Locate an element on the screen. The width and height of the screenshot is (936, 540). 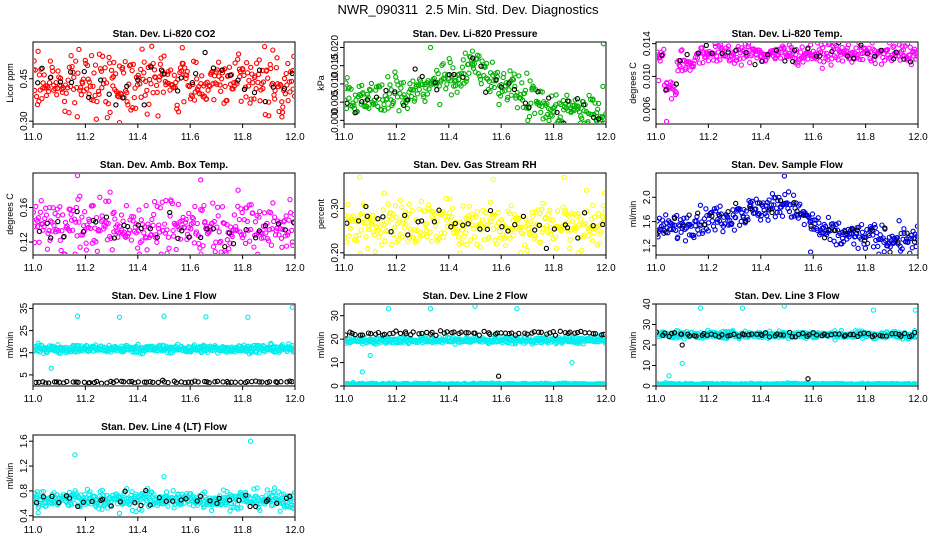
panel-title: Stan. Dev. Li-820 CO2 is located at coordinates (164, 34).